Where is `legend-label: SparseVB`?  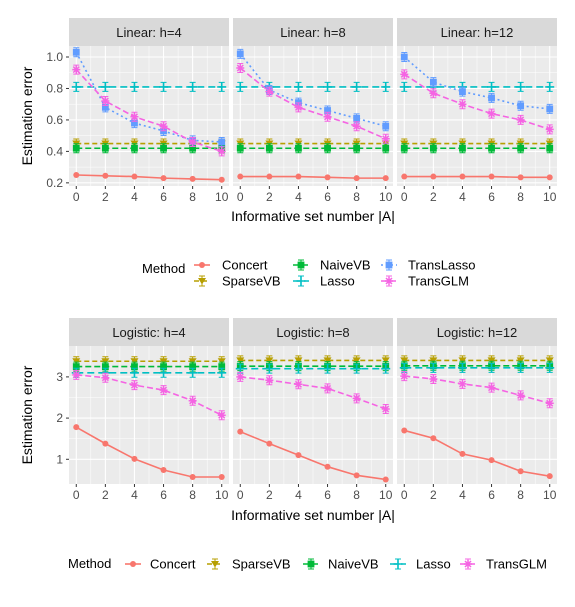
legend-label: SparseVB is located at coordinates (251, 281).